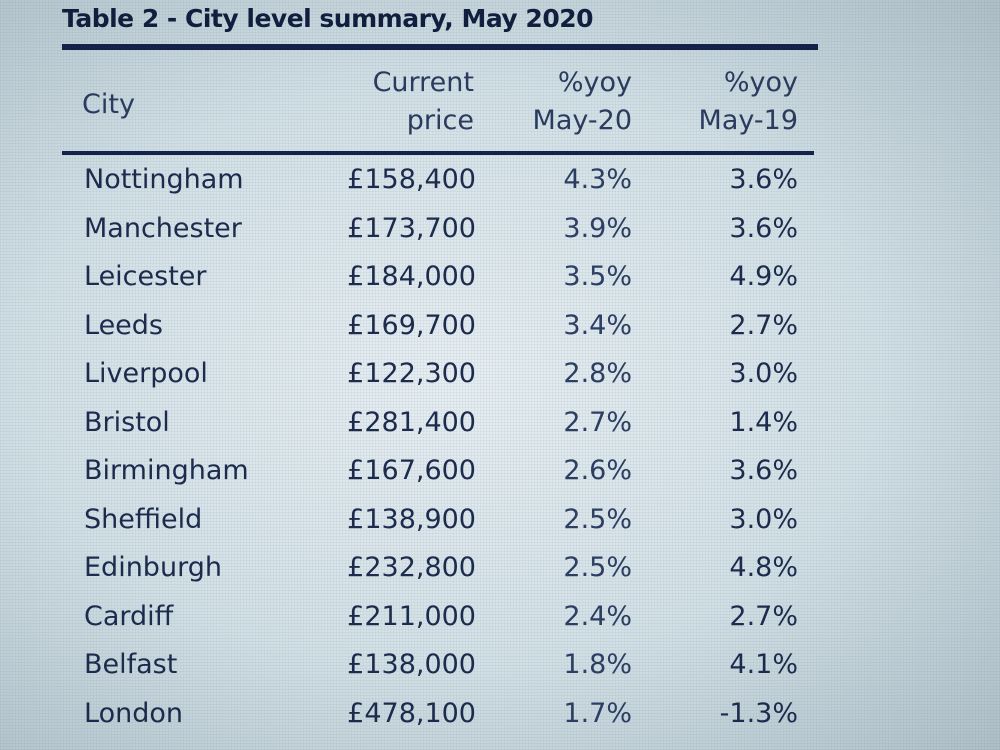 Image resolution: width=1000 pixels, height=750 pixels. I want to click on table-title: Table 2 - City level summary, May 2020, so click(328, 18).